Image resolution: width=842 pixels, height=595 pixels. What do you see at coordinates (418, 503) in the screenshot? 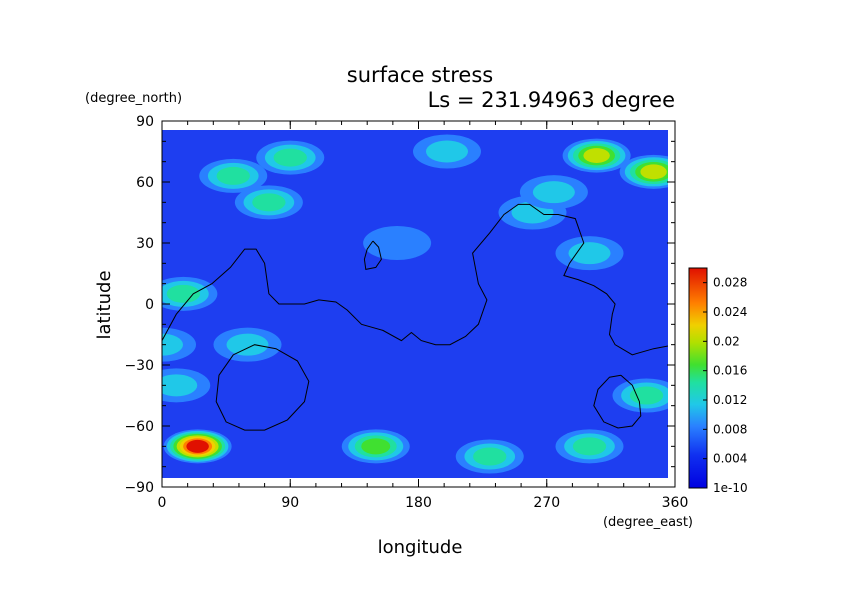
I see `x-tick-label: 180` at bounding box center [418, 503].